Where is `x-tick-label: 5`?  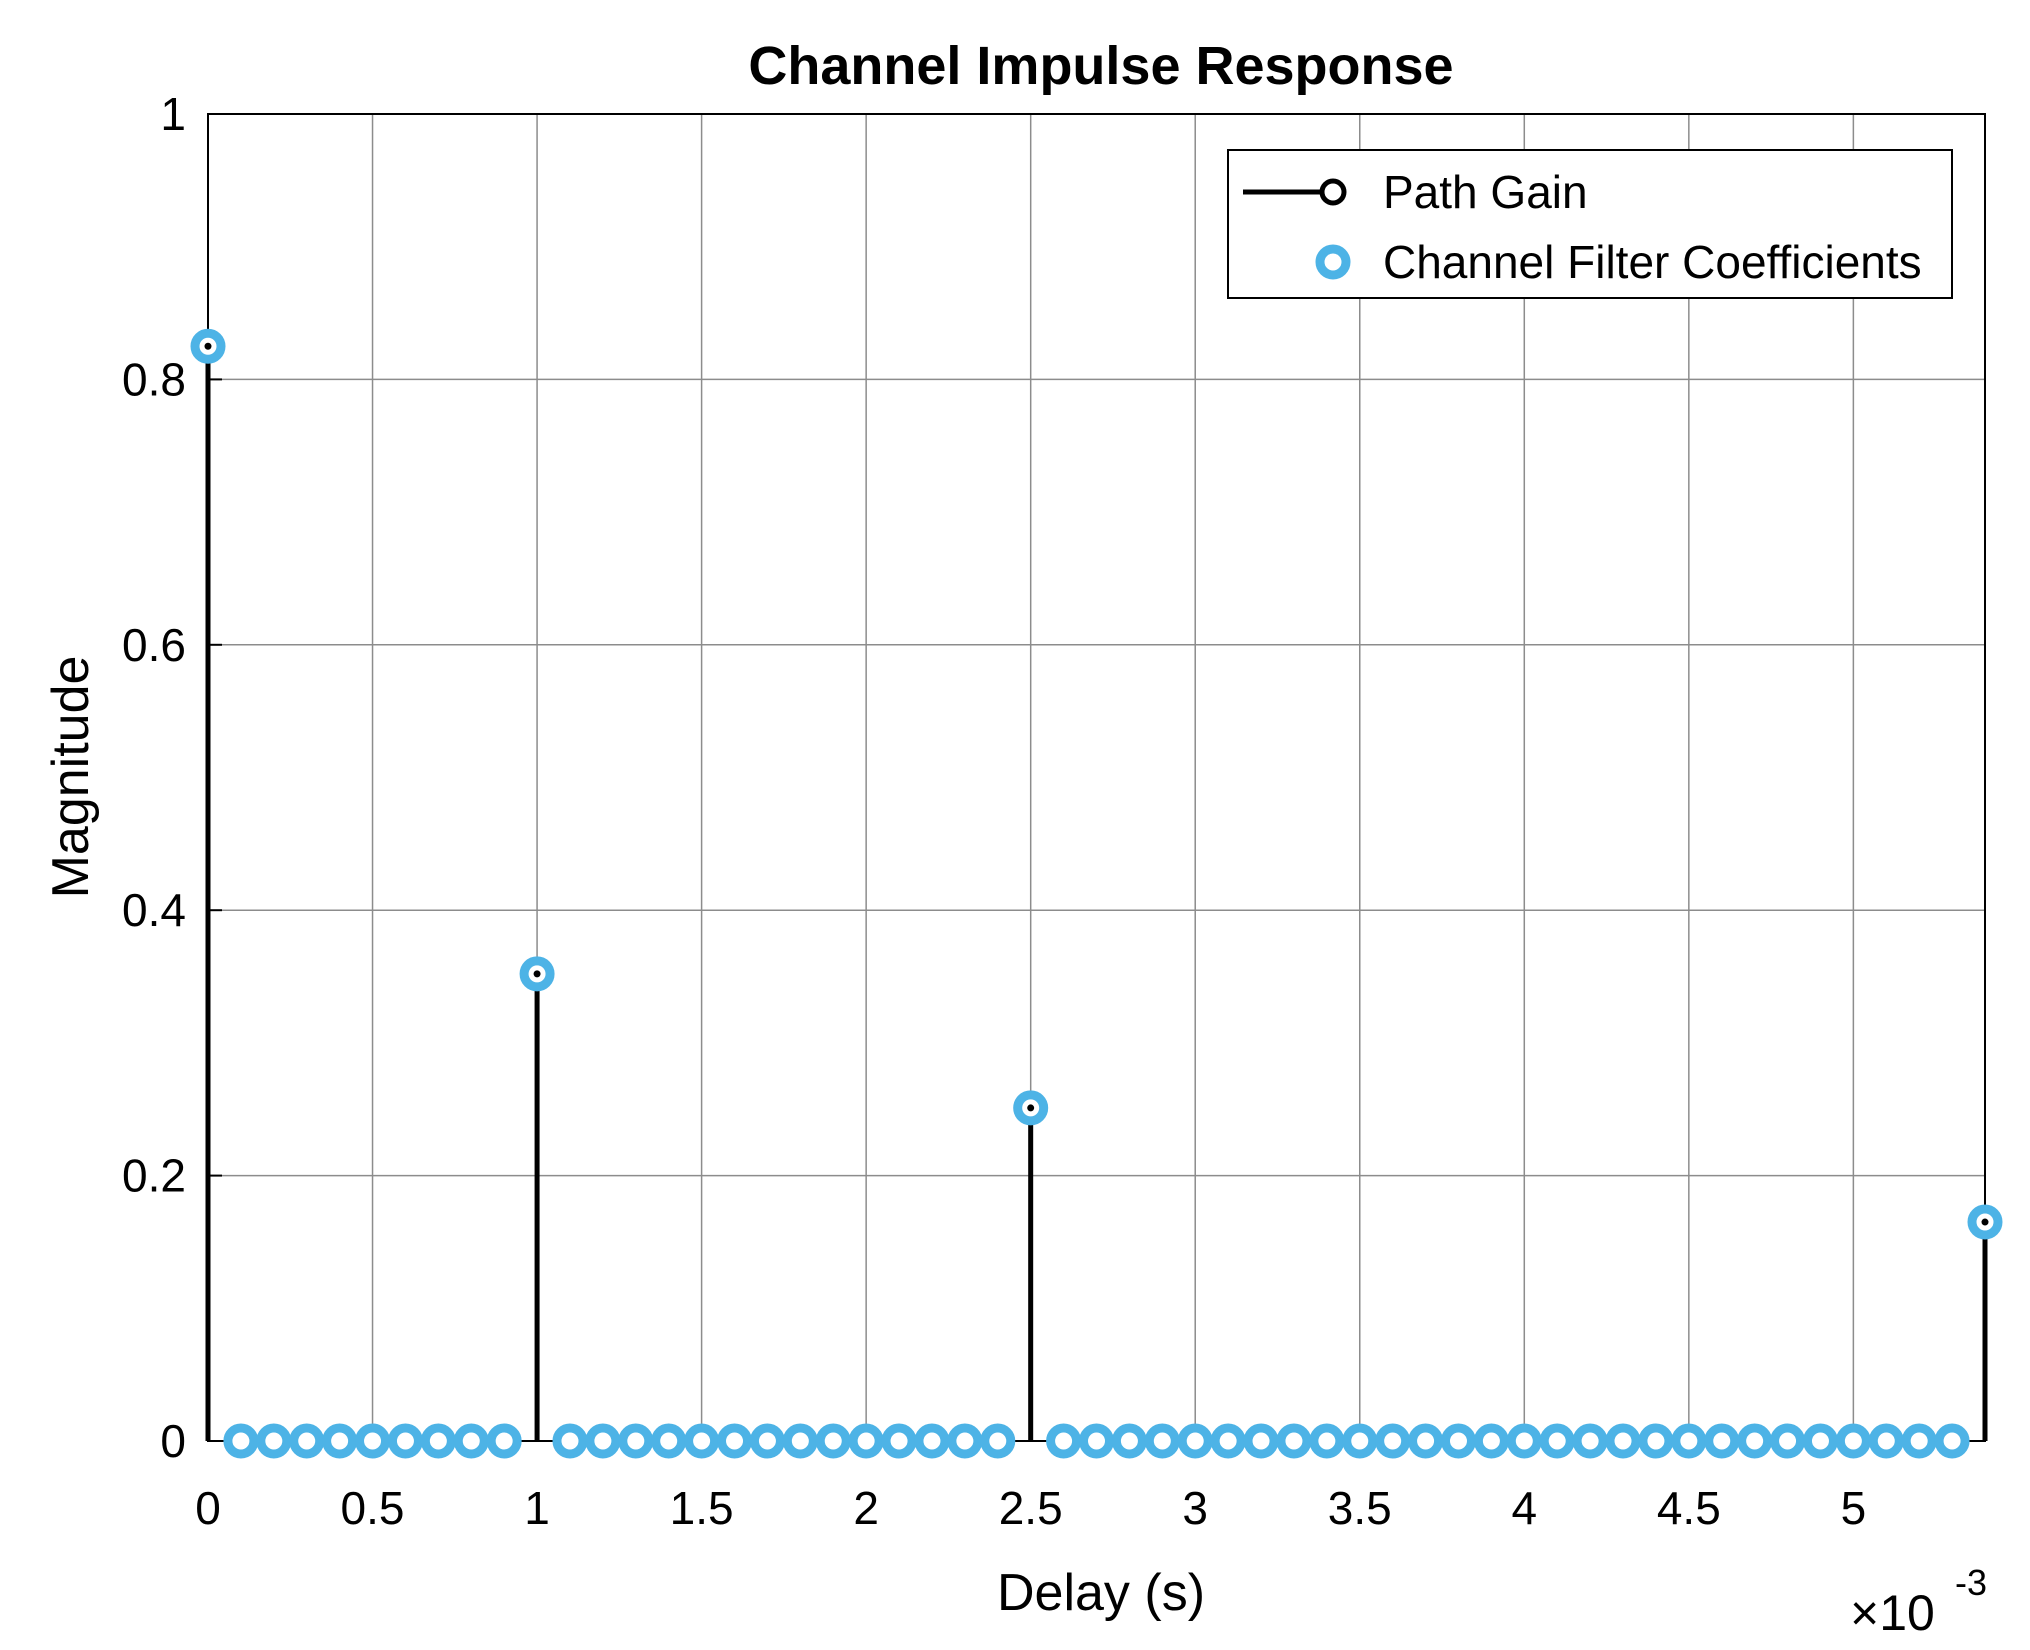
x-tick-label: 5 is located at coordinates (1854, 1508).